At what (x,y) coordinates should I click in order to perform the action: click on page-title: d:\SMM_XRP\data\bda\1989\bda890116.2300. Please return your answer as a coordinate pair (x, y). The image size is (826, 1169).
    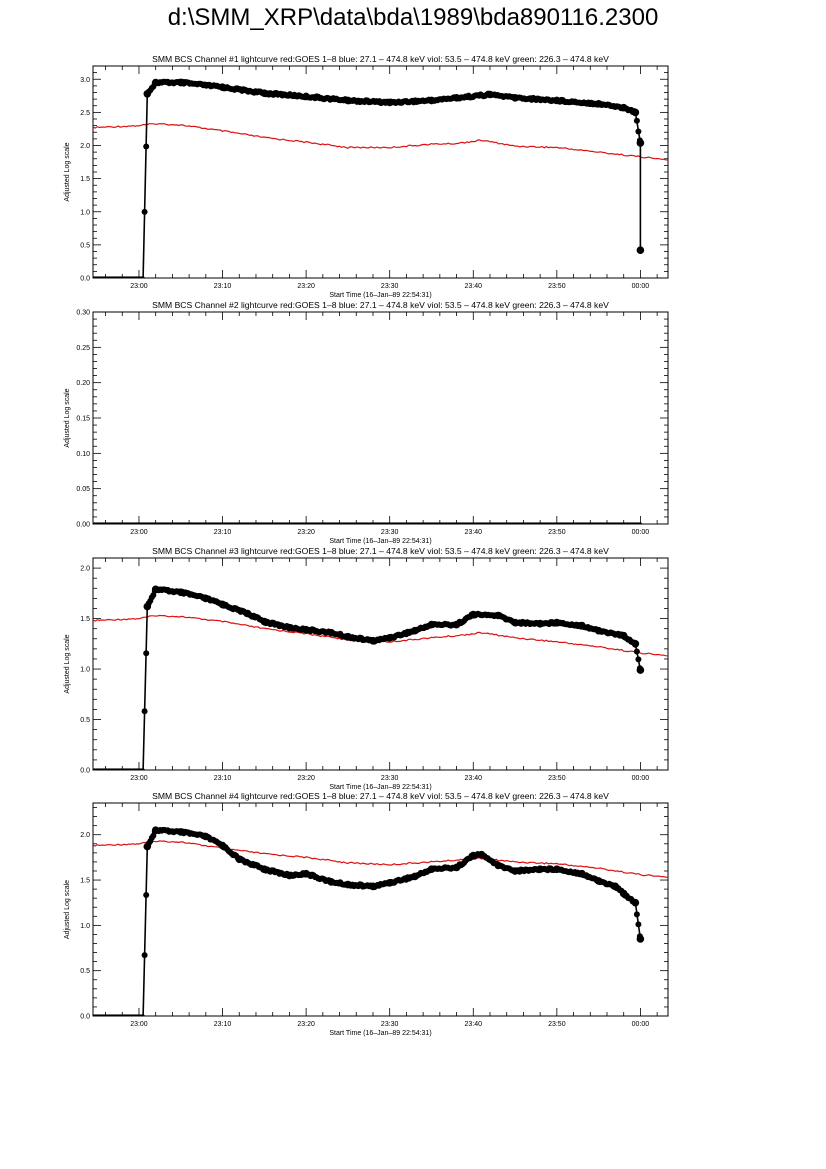
    Looking at the image, I should click on (413, 17).